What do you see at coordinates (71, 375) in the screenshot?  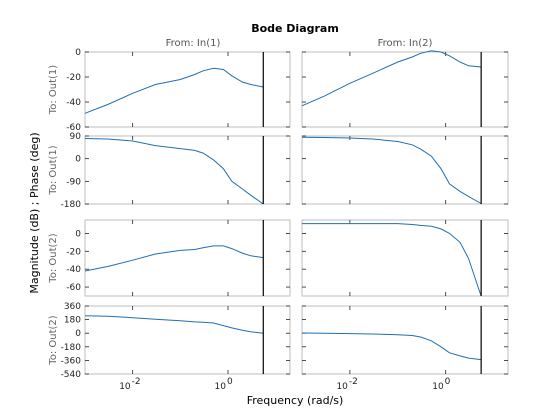 I see `y-tick-label: -540` at bounding box center [71, 375].